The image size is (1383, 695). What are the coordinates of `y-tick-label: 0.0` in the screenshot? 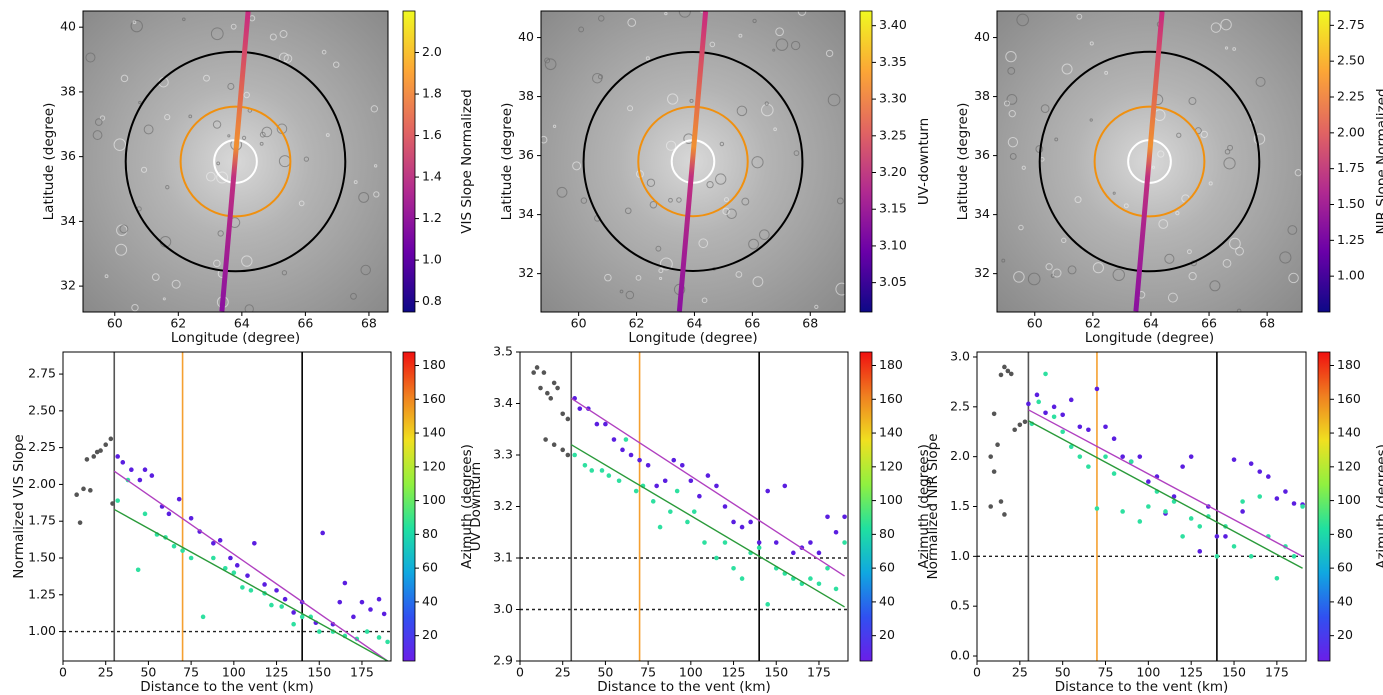 It's located at (960, 655).